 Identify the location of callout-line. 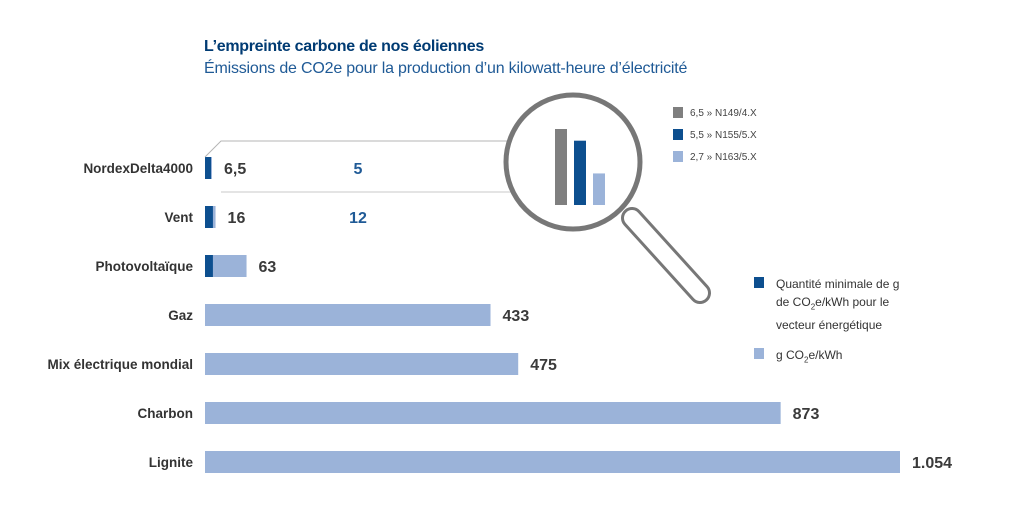
(372, 149).